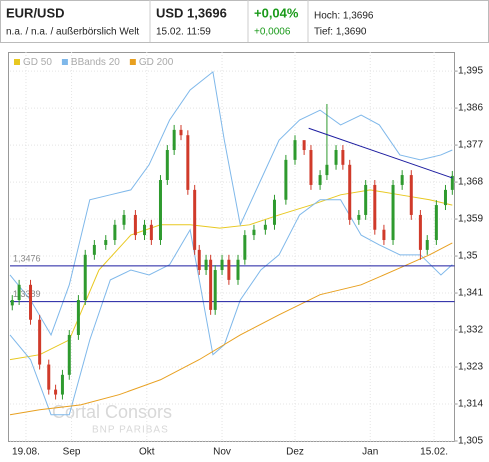 This screenshot has width=489, height=462. I want to click on y-tick-label: 1,386, so click(470, 108).